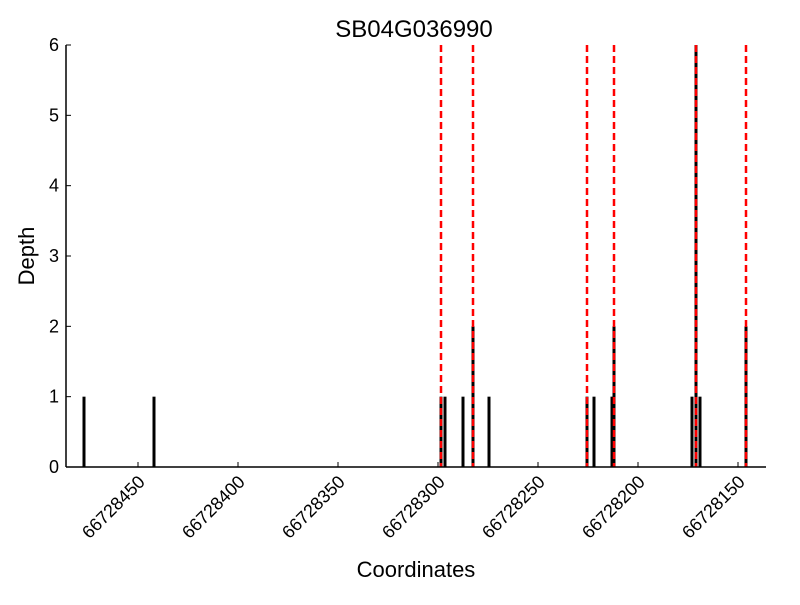  I want to click on x-axis-label: Coordinates, so click(416, 569).